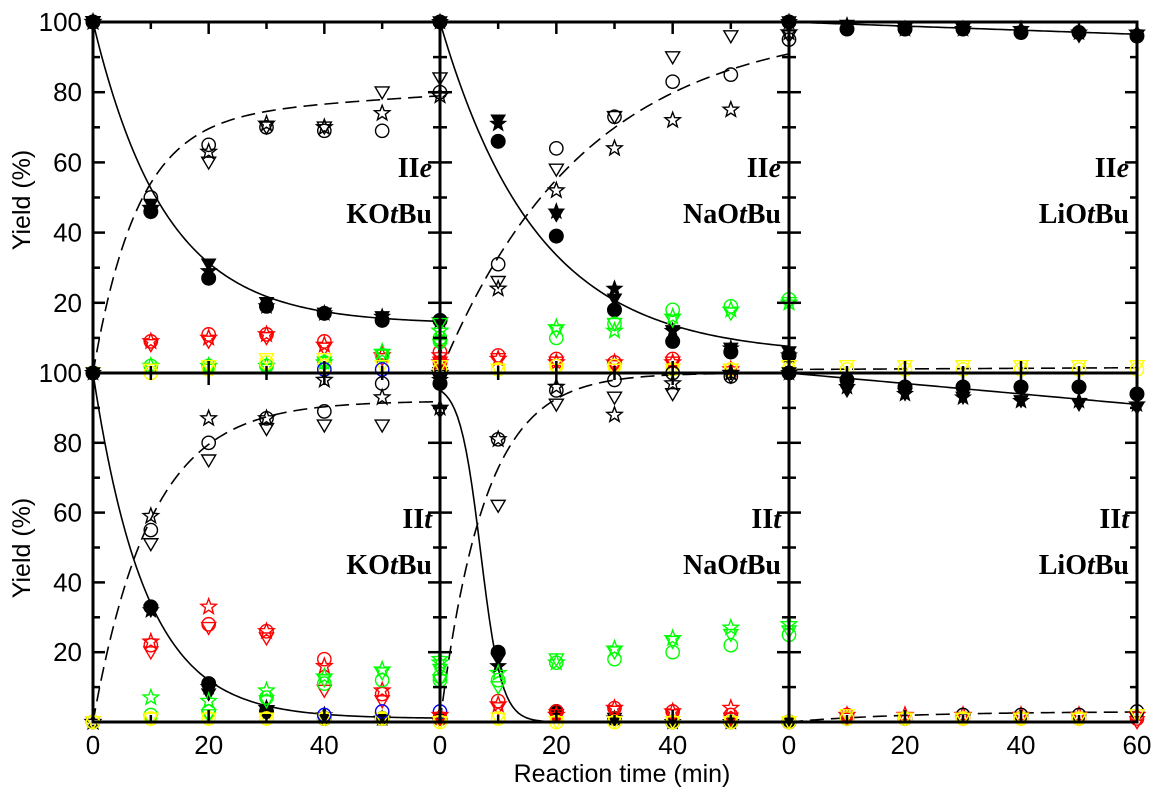 This screenshot has height=788, width=1159. Describe the element at coordinates (711, 565) in the screenshot. I see `panel-label-part: NaO` at that location.